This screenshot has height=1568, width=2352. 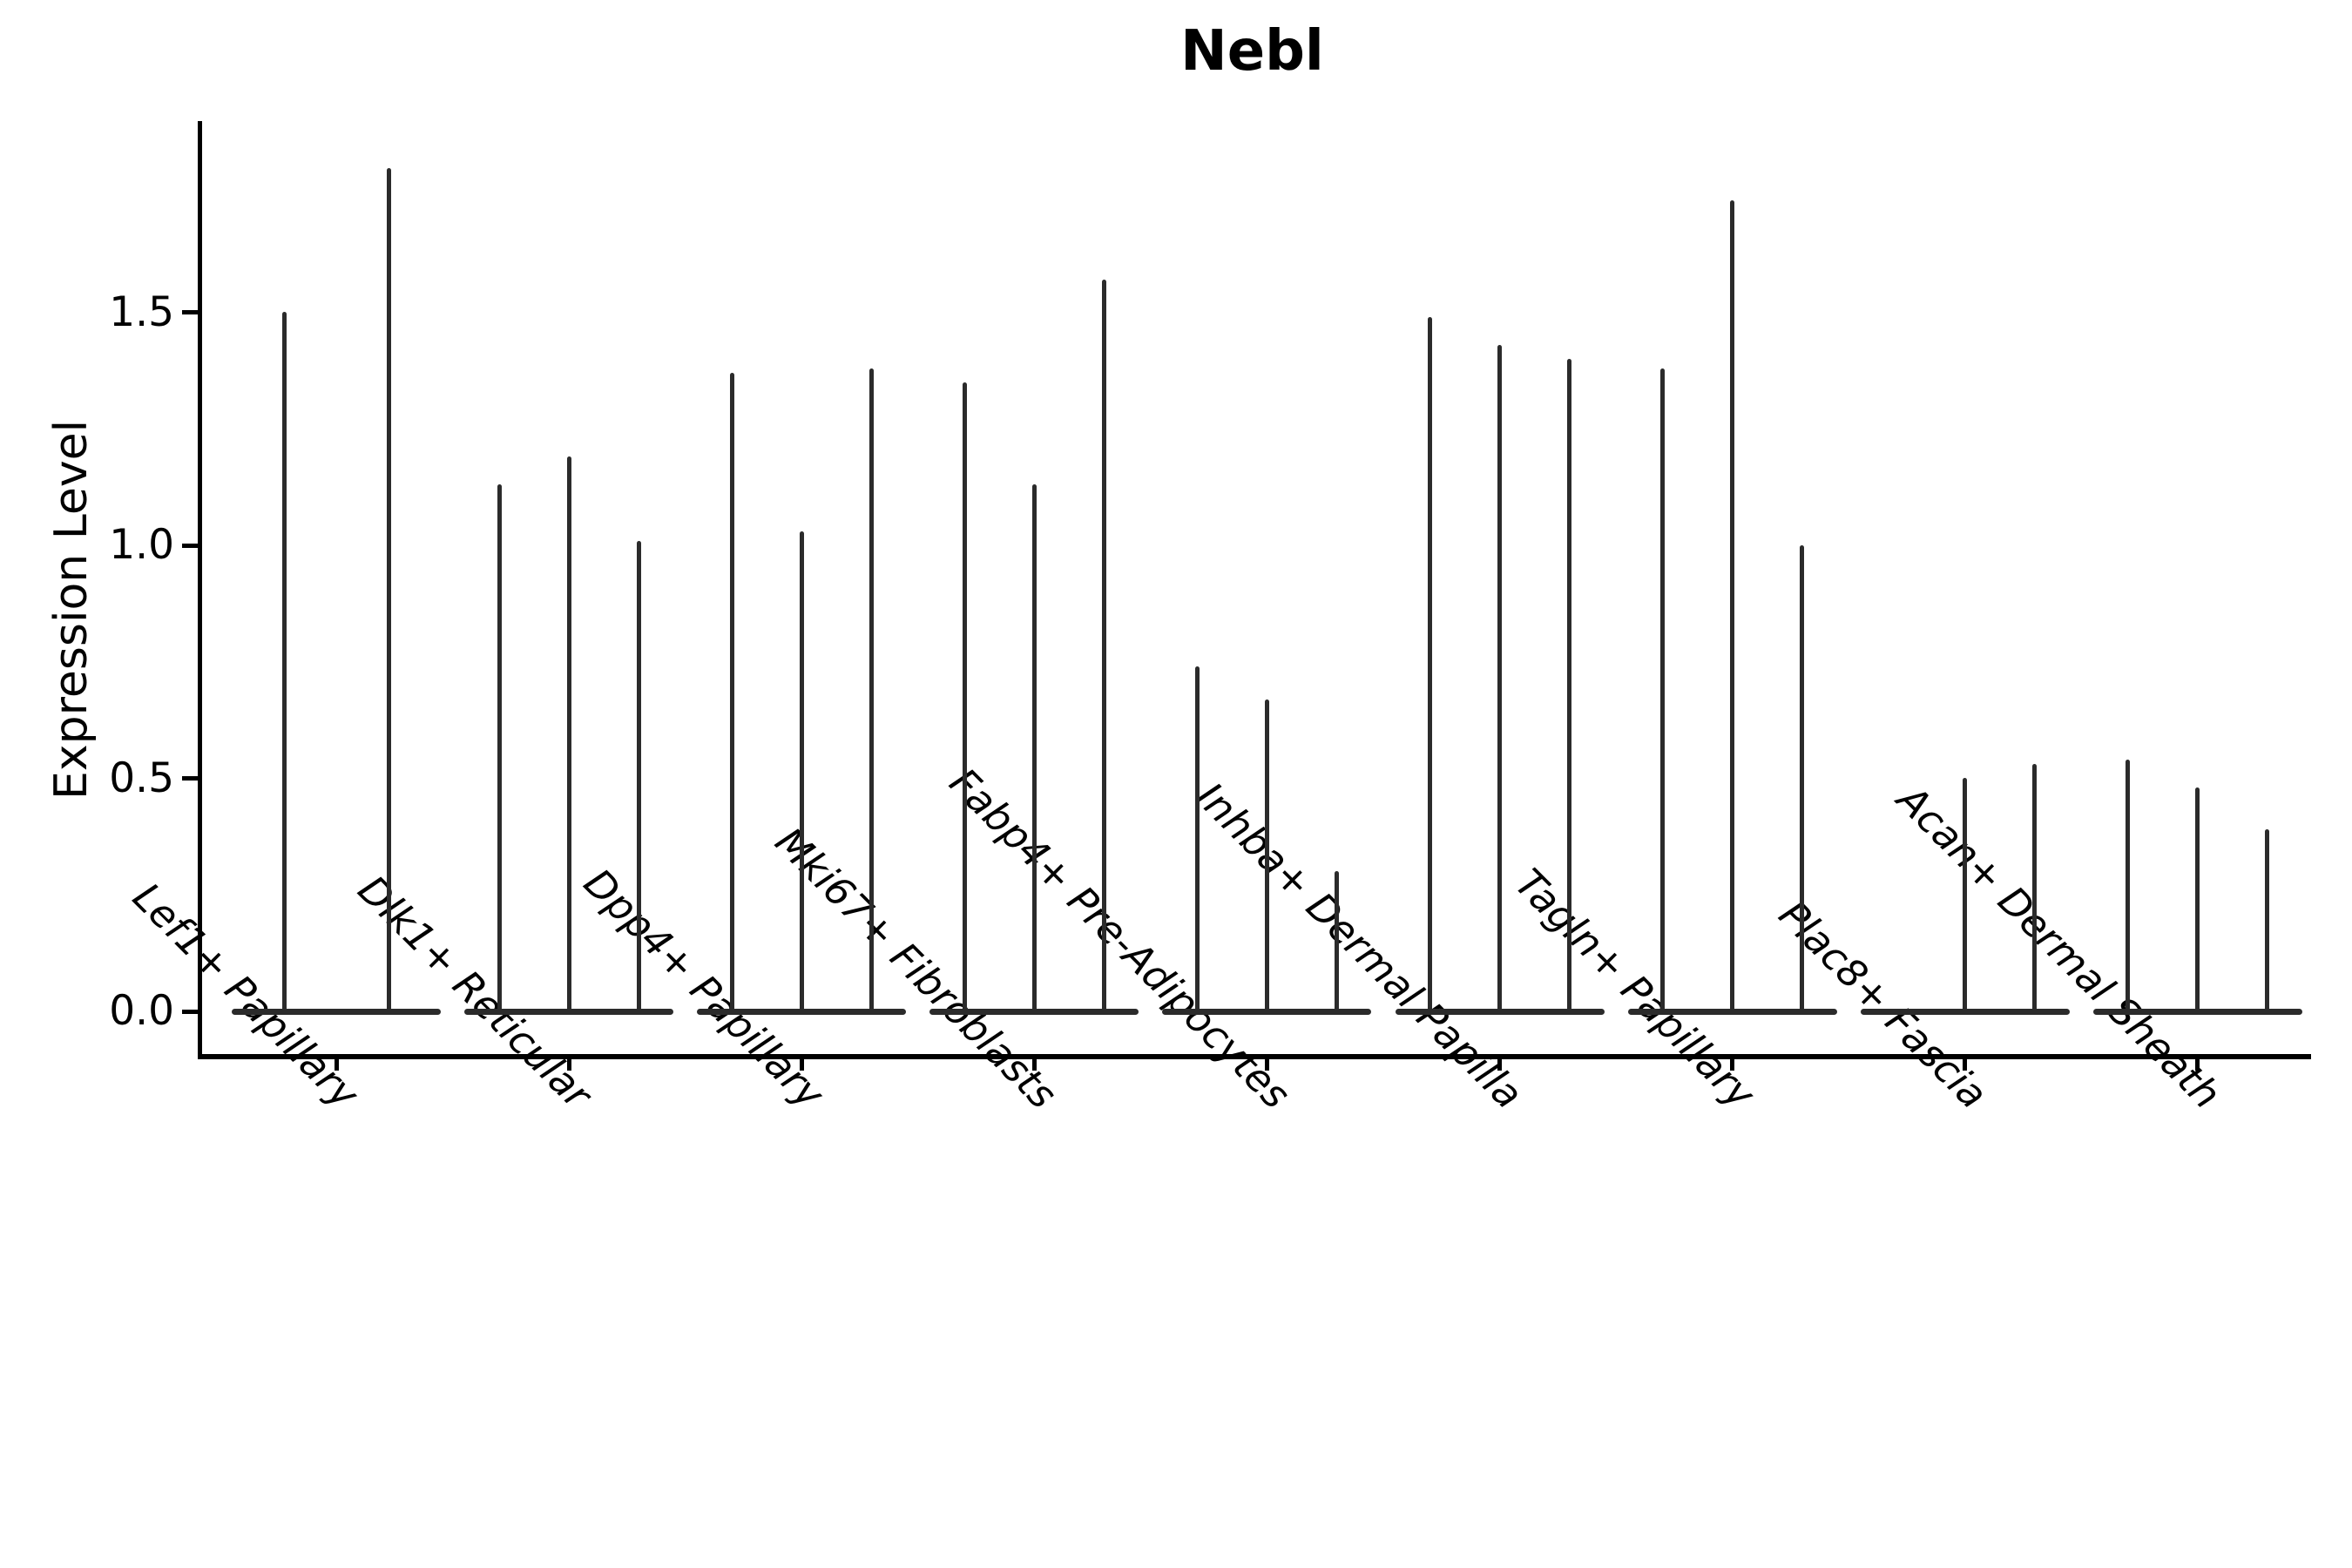 What do you see at coordinates (141, 1011) in the screenshot?
I see `y-tick-label: 0.0` at bounding box center [141, 1011].